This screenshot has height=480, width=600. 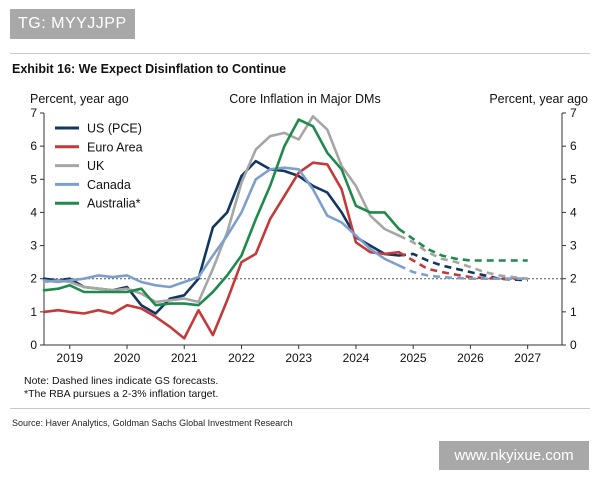 I want to click on y-tick-label-right: 6, so click(x=573, y=146).